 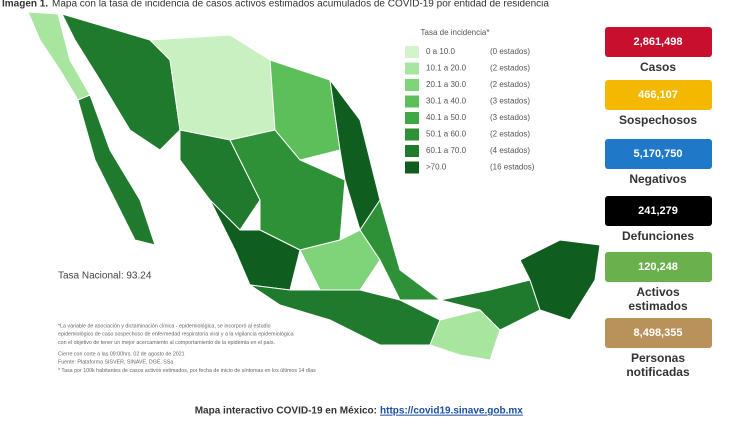 What do you see at coordinates (658, 365) in the screenshot?
I see `stat-label: Personas notificadas` at bounding box center [658, 365].